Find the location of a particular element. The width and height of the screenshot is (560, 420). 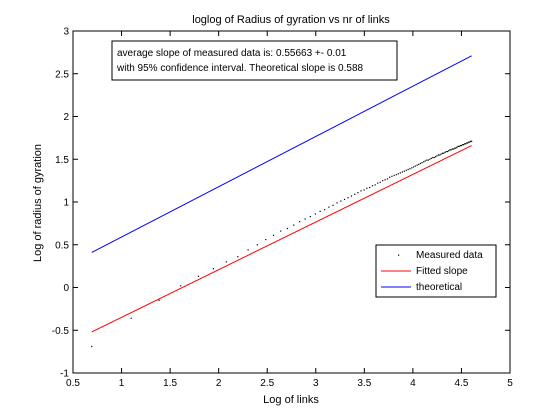

y-tick-label: -1 is located at coordinates (64, 374).